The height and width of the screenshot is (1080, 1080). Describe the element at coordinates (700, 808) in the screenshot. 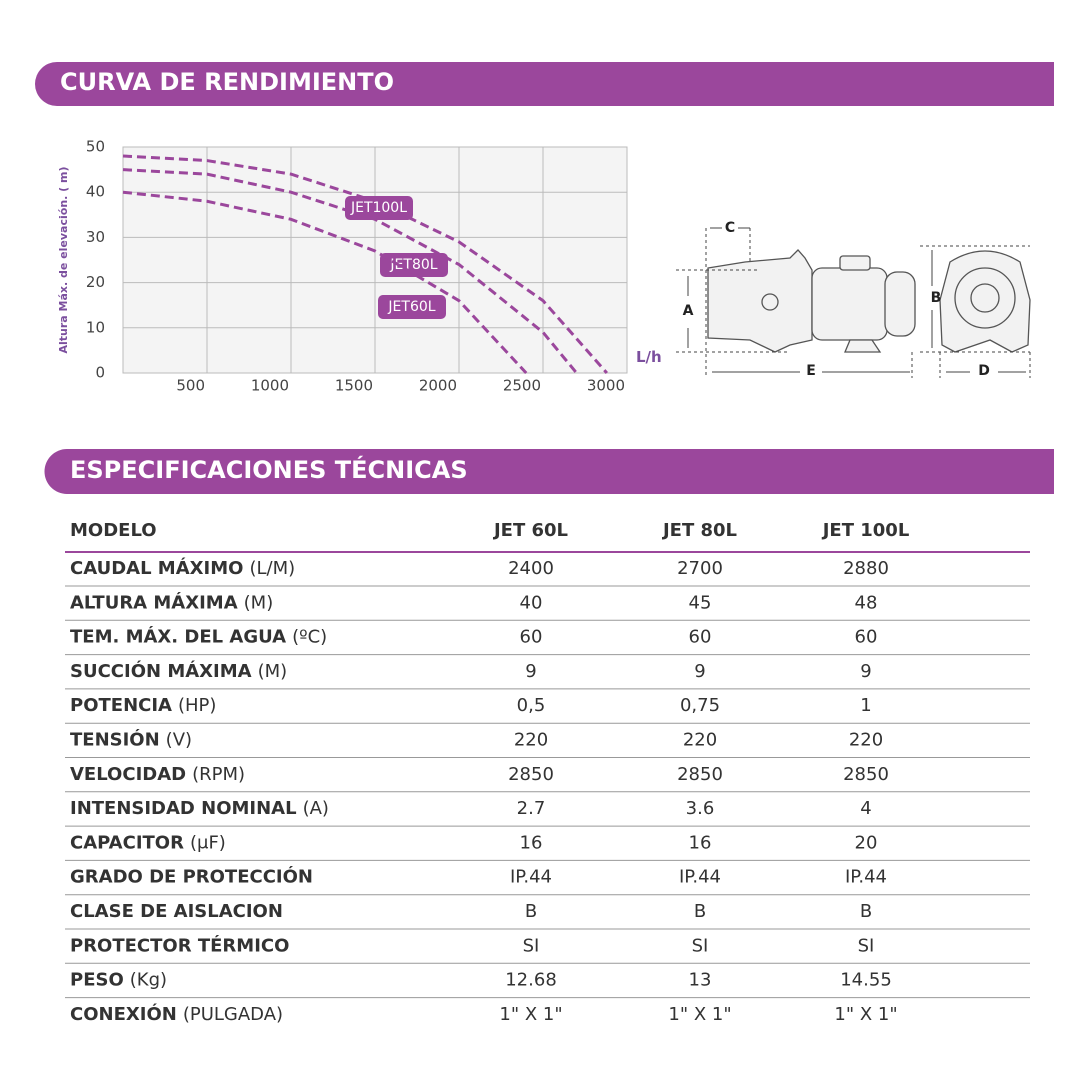

I see `table-cell: 3.6` at that location.